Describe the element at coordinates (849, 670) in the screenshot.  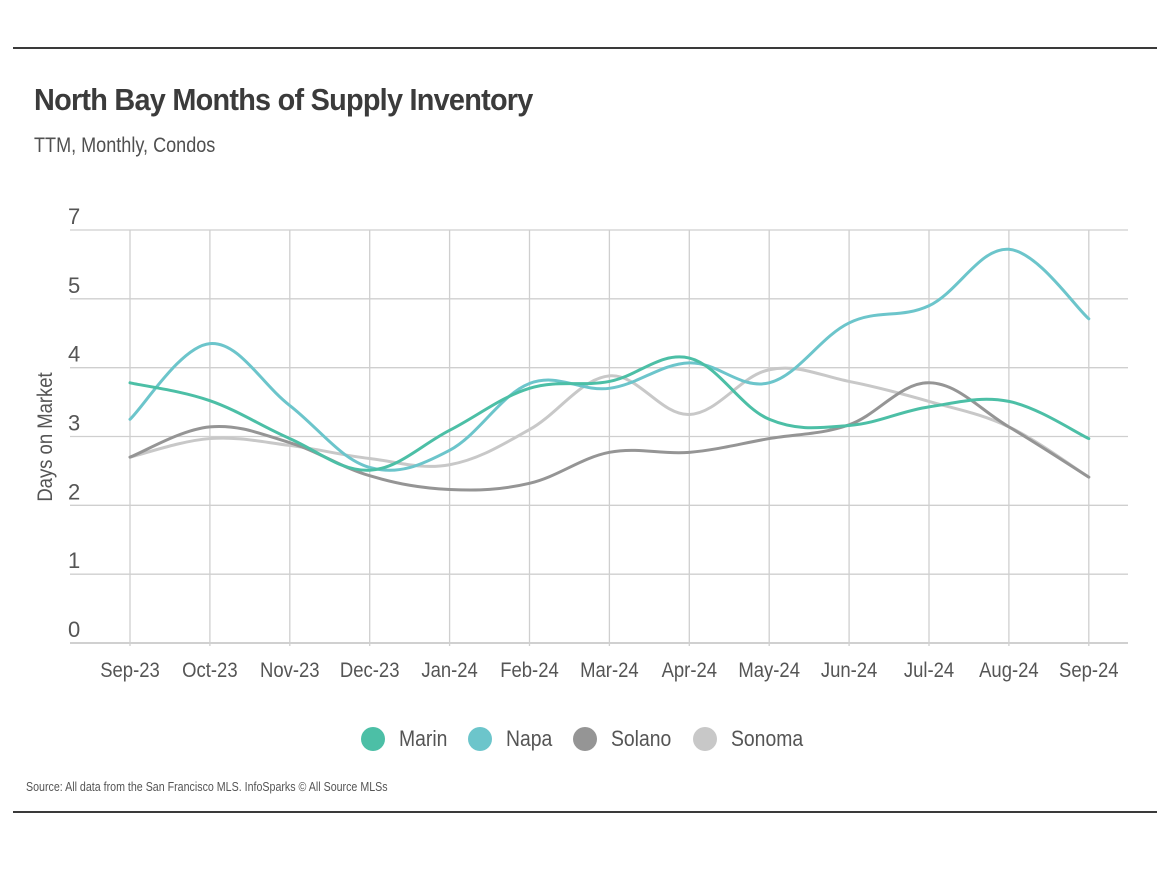
I see `x-tick-label: Jun-24` at that location.